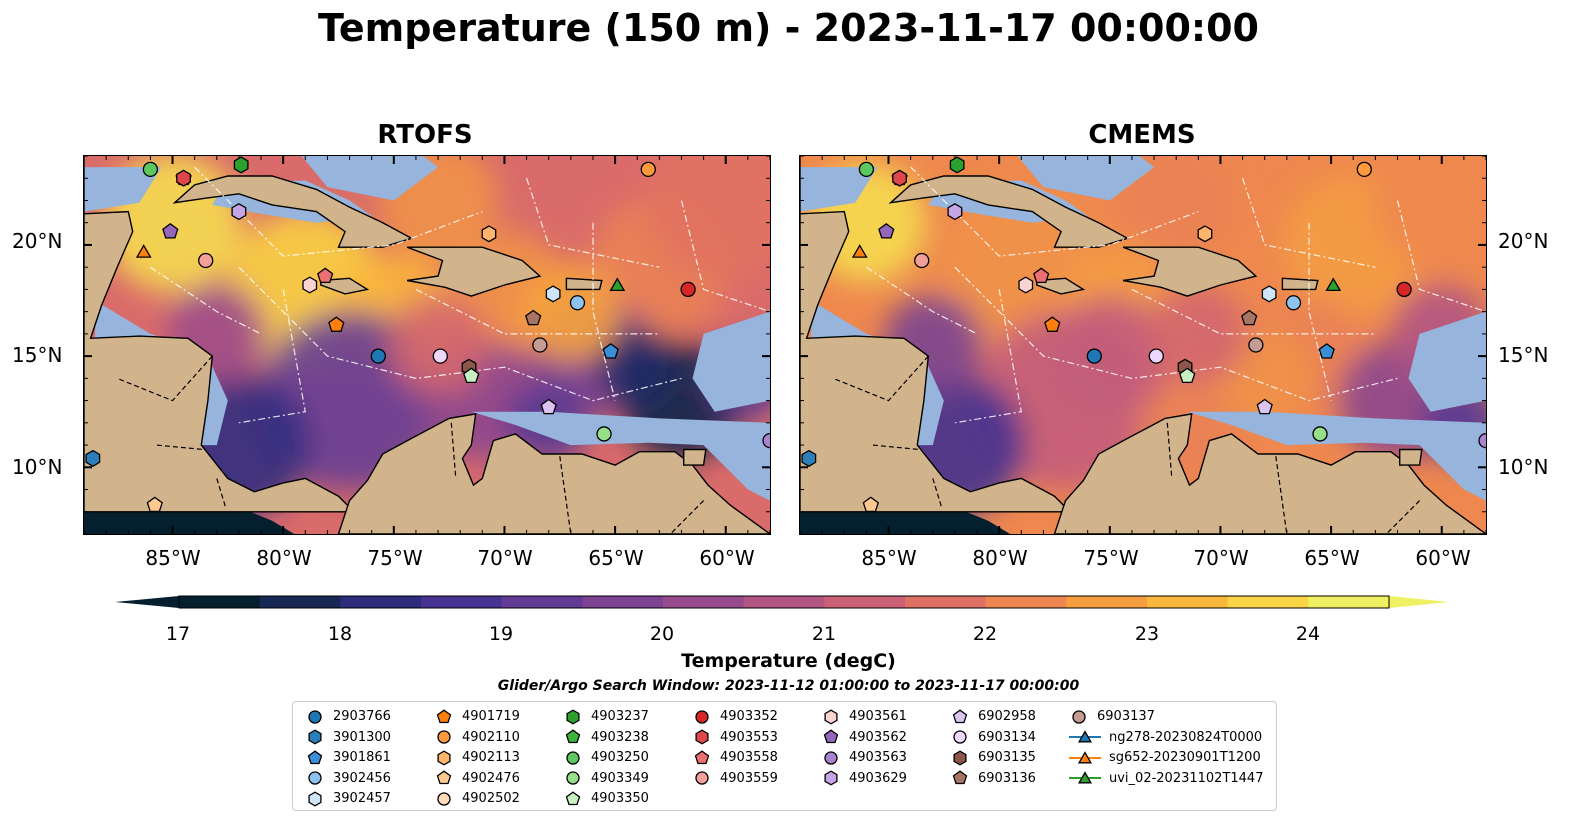  I want to click on panel-title-cmems: CMEMS, so click(1142, 135).